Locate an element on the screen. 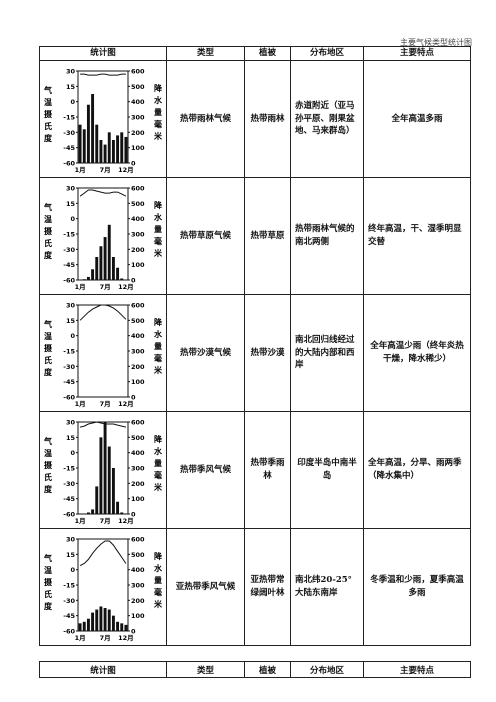  features-text: 全年高温多雨 is located at coordinates (417, 118).